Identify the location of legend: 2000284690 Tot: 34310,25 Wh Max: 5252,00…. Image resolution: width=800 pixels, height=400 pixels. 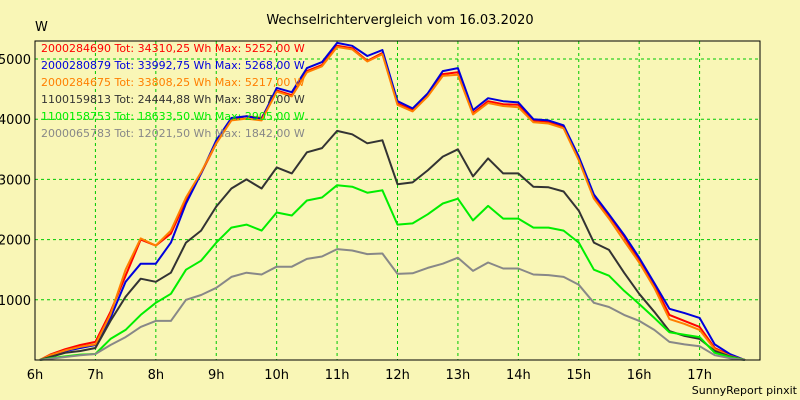
(173, 91).